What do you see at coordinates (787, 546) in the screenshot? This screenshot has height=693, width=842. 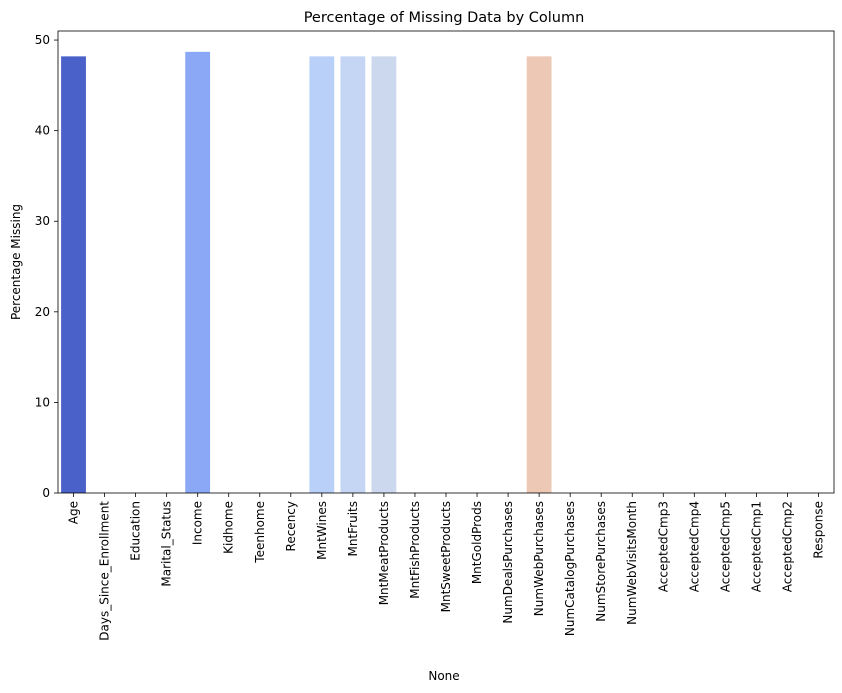 I see `x-tick-label: AcceptedCmp2` at bounding box center [787, 546].